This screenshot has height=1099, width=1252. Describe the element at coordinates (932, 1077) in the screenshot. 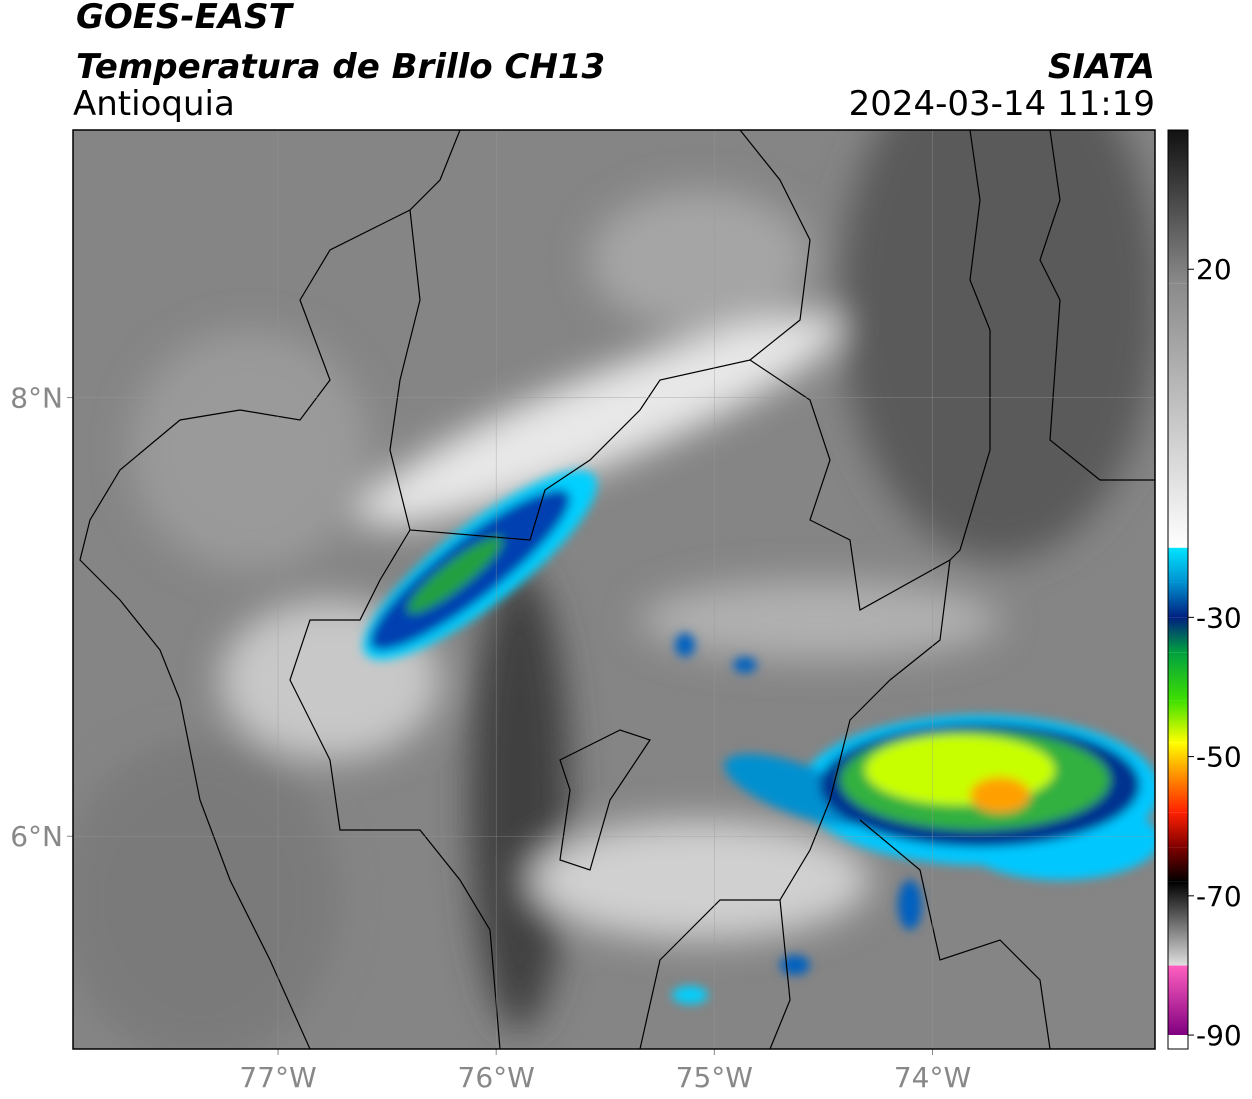

I see `x-tick-label: 74°W` at that location.